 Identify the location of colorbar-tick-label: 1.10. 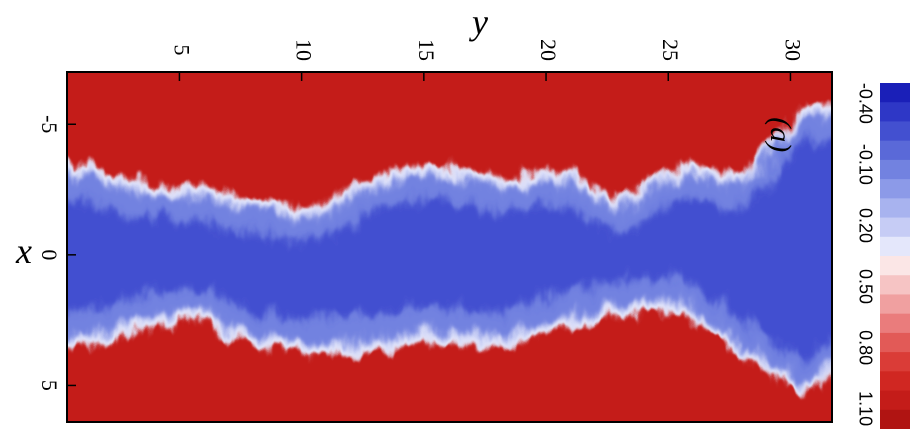
(865, 408).